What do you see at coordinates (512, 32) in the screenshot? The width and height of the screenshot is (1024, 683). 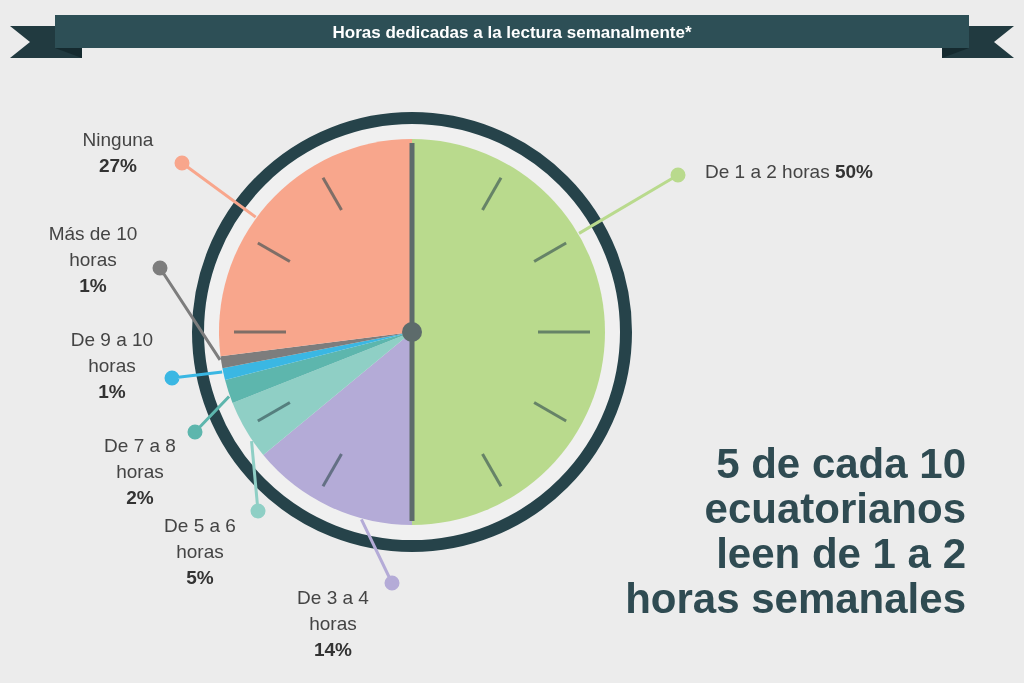 I see `chart-title: Horas dedicadas a la lectura semanalmente*` at bounding box center [512, 32].